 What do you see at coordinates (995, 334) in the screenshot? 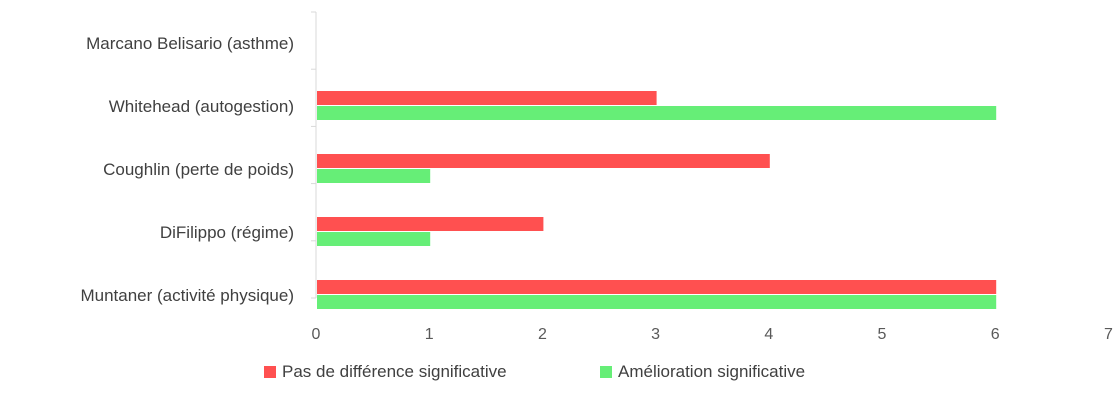
I see `x-tick-label: 6` at bounding box center [995, 334].